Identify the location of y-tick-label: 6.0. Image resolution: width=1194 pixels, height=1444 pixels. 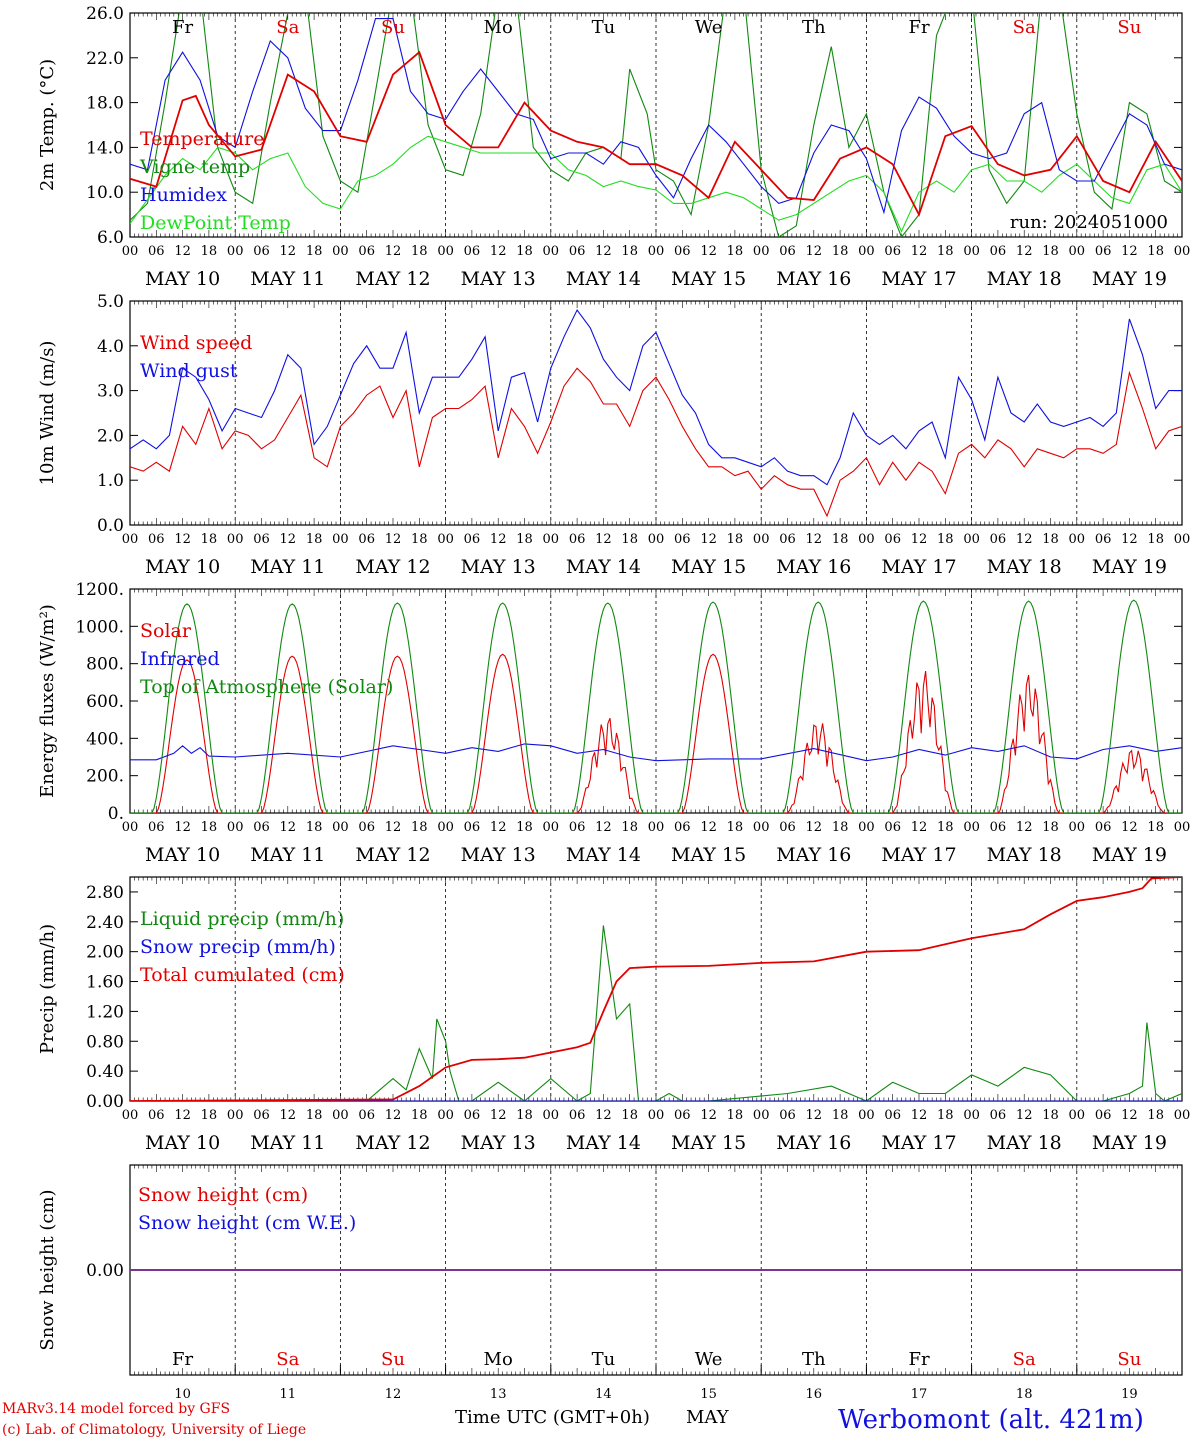
(110, 238).